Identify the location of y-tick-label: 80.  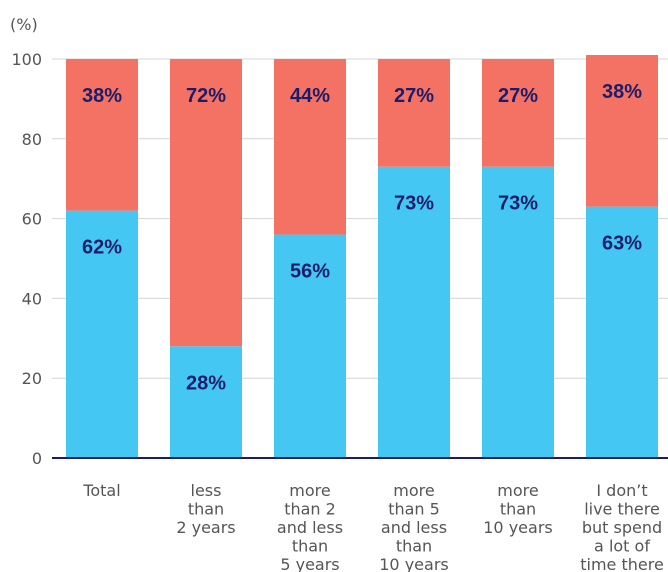
(32, 139).